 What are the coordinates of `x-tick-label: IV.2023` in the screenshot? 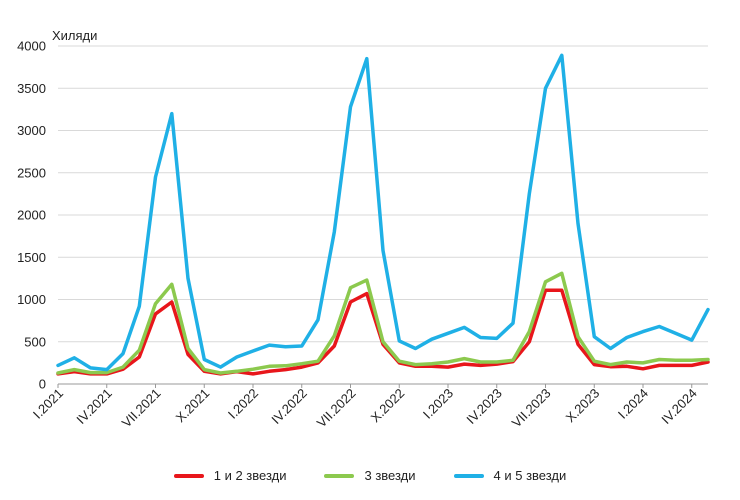 It's located at (483, 406).